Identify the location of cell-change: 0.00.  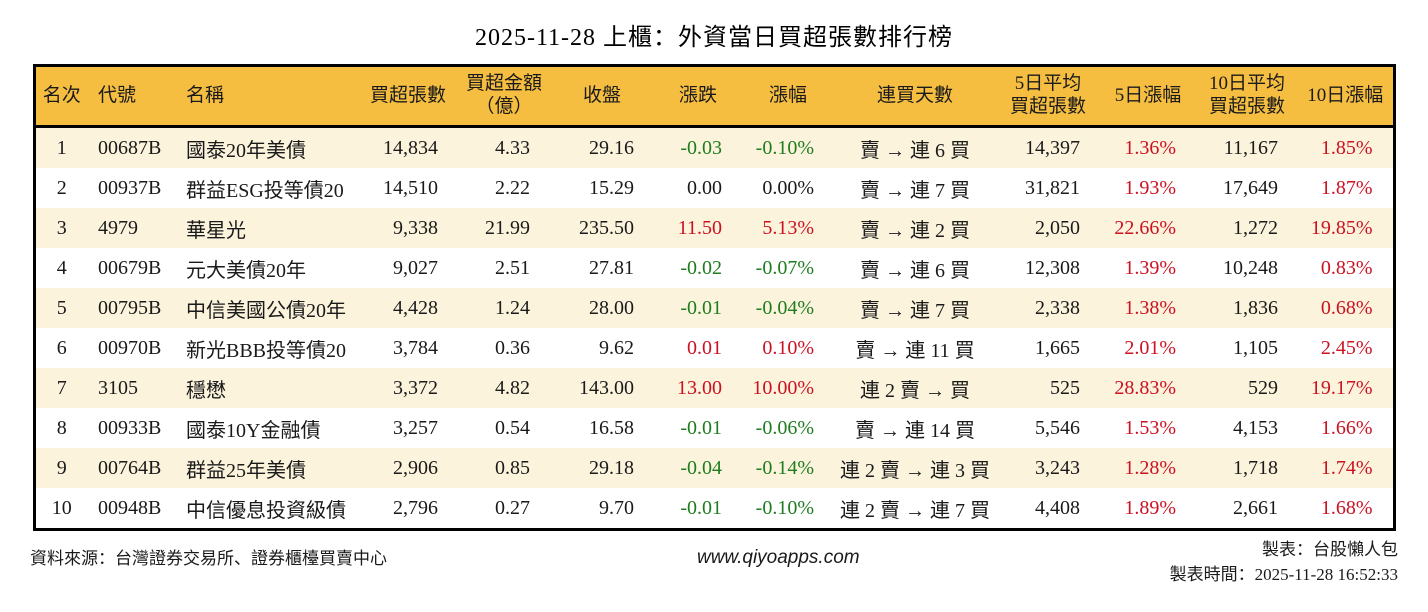
(698, 188).